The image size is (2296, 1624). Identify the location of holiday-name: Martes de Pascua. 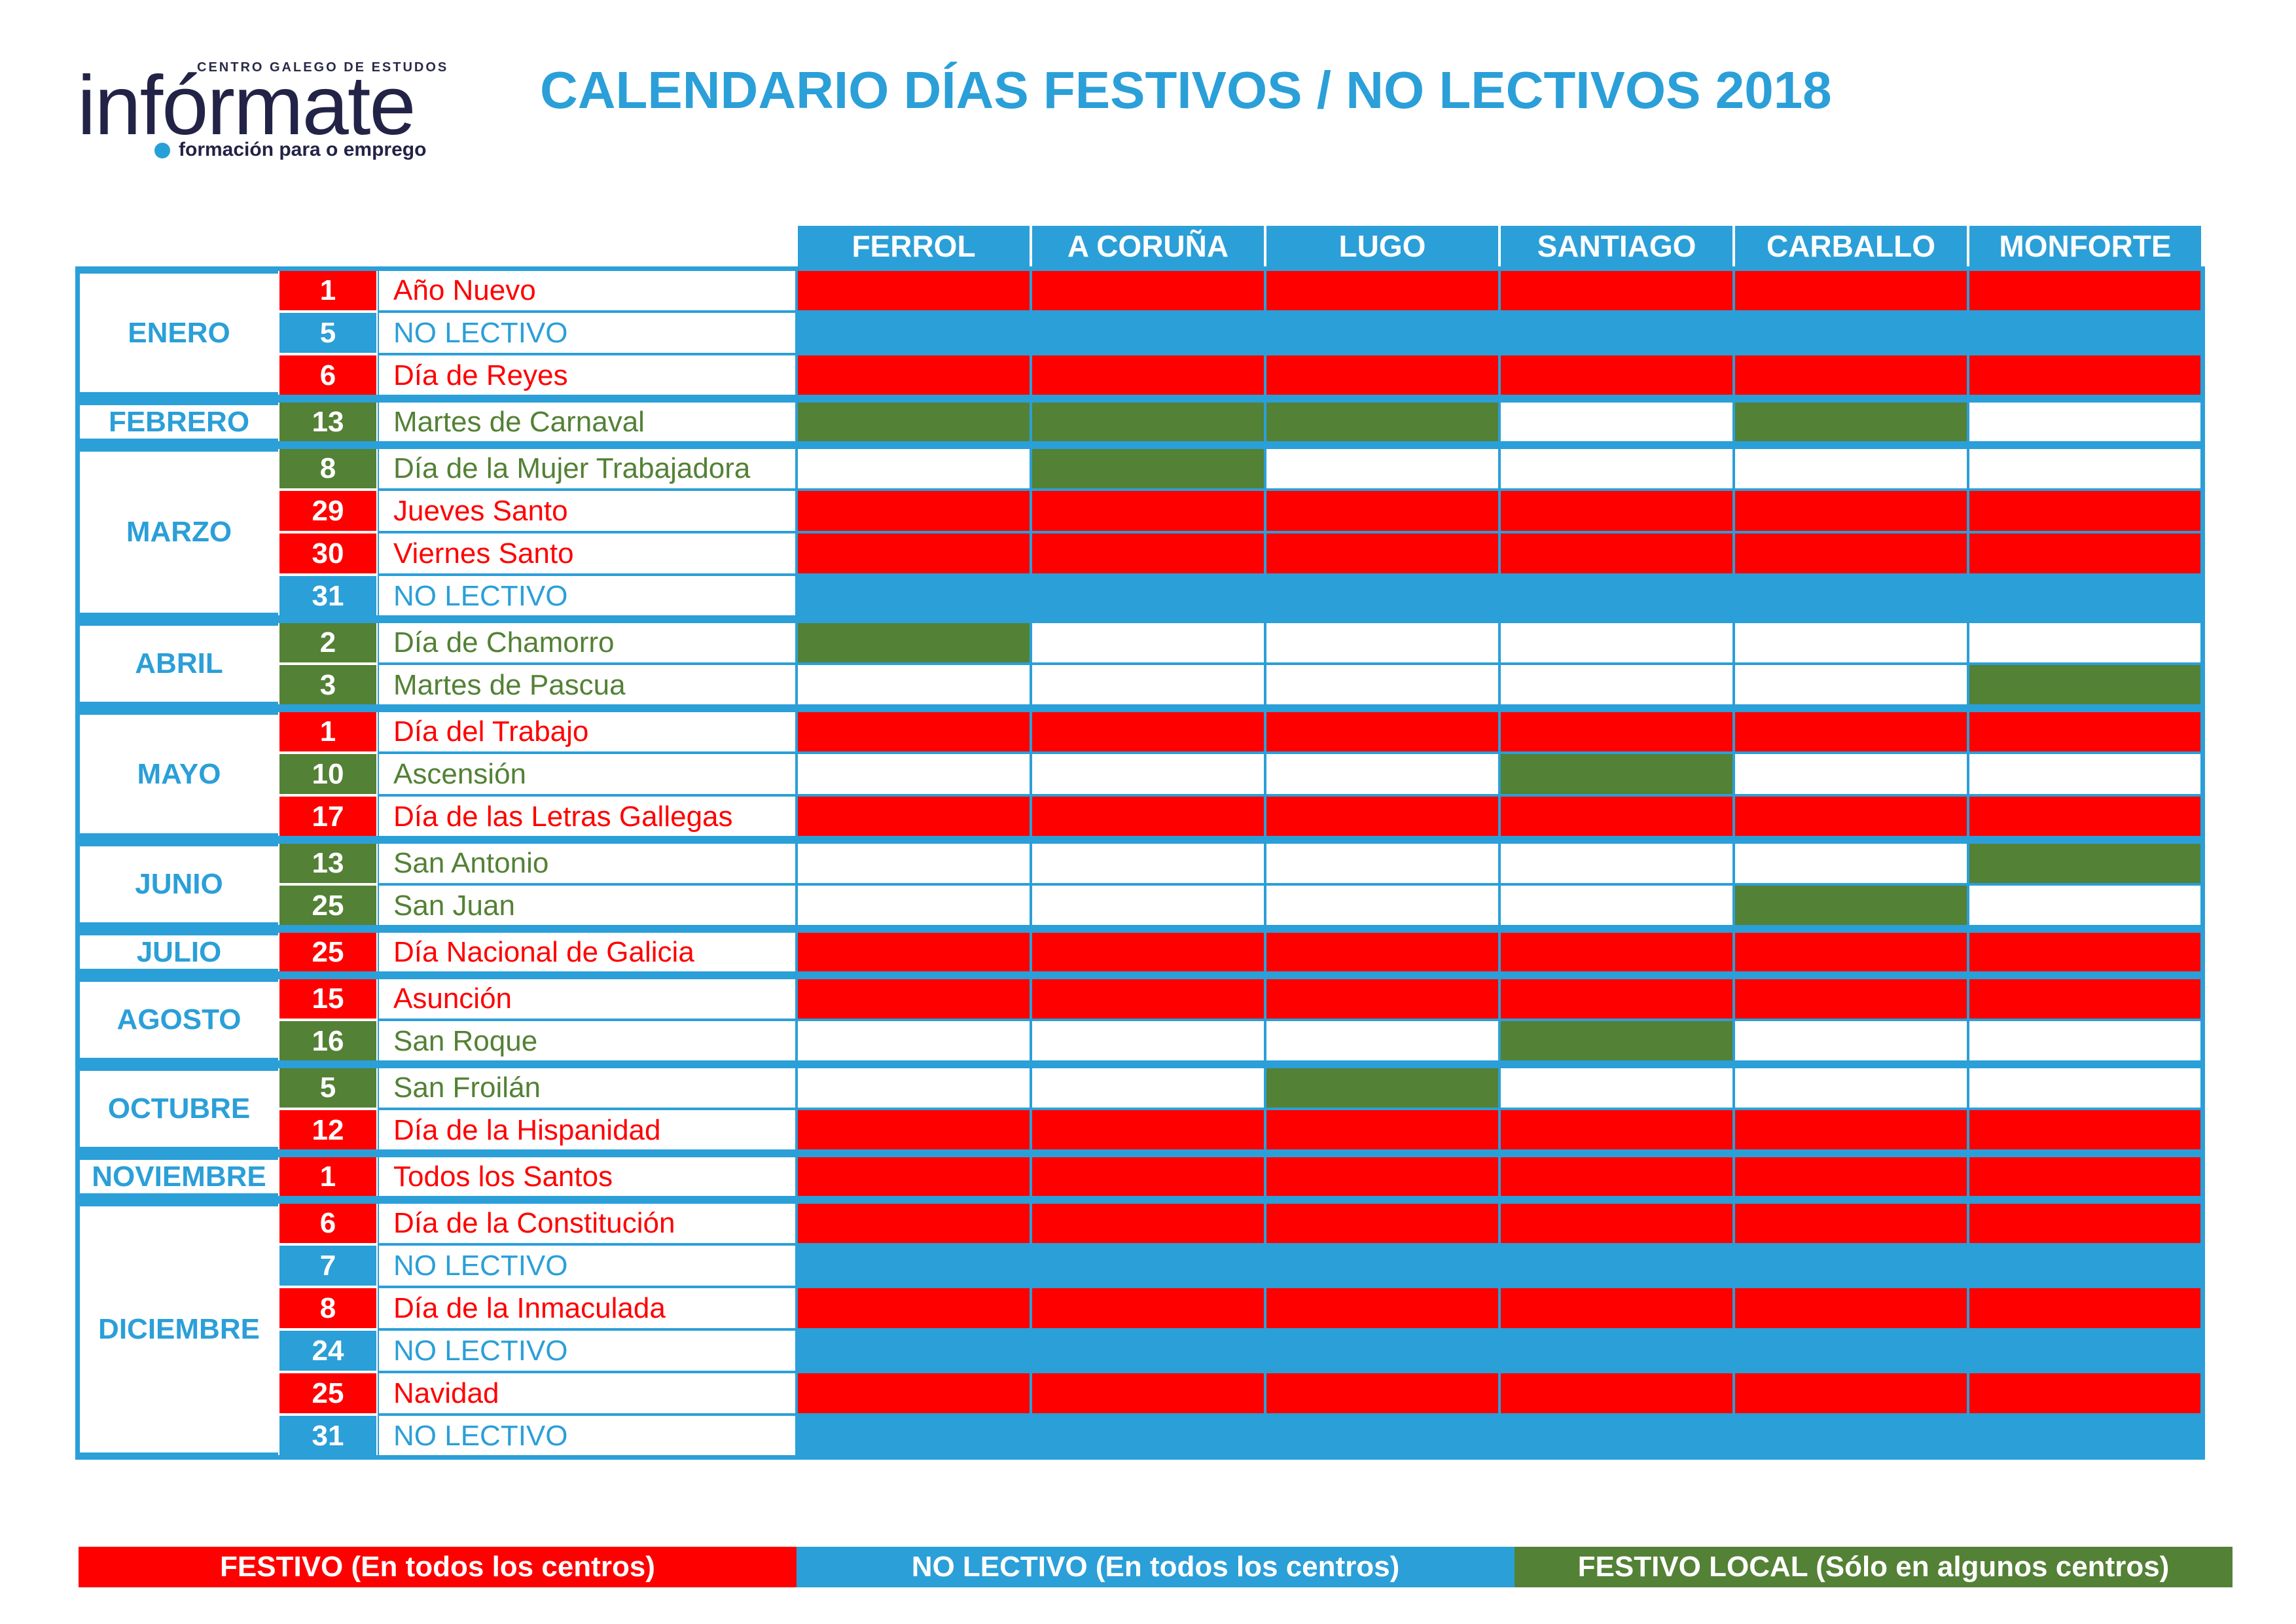
(587, 685).